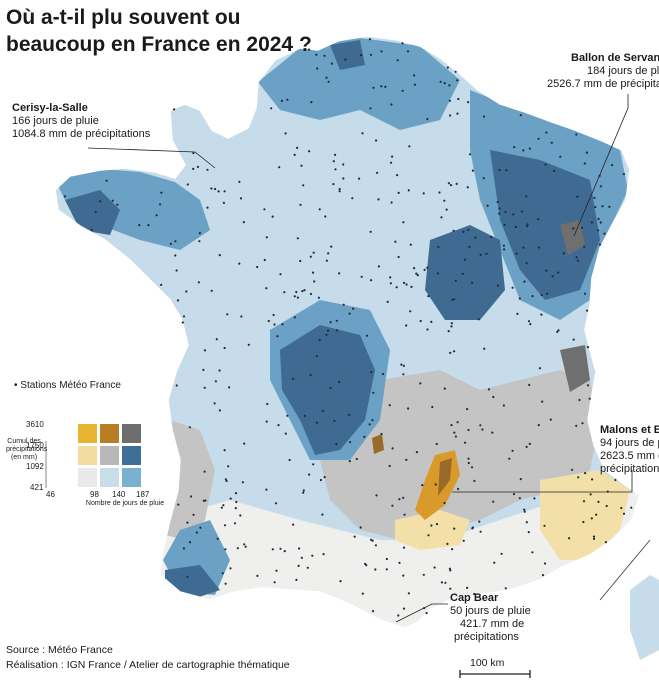  Describe the element at coordinates (67, 385) in the screenshot. I see `legend-stations: • Stations Météo France` at that location.